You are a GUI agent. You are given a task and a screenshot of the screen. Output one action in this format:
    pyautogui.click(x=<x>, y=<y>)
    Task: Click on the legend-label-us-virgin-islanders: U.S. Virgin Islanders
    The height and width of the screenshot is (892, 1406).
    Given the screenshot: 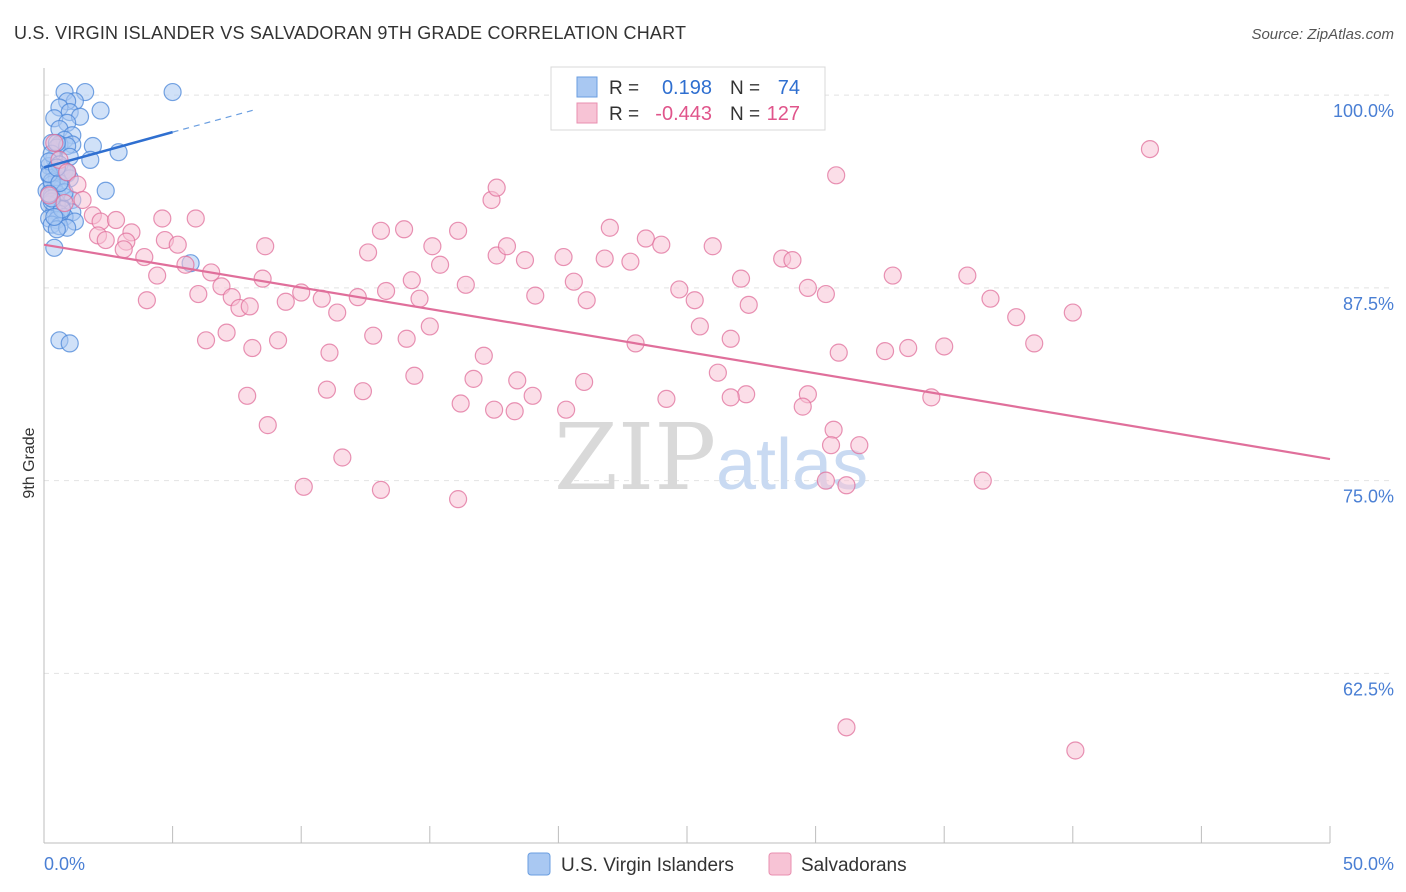 What is the action you would take?
    pyautogui.click(x=647, y=865)
    